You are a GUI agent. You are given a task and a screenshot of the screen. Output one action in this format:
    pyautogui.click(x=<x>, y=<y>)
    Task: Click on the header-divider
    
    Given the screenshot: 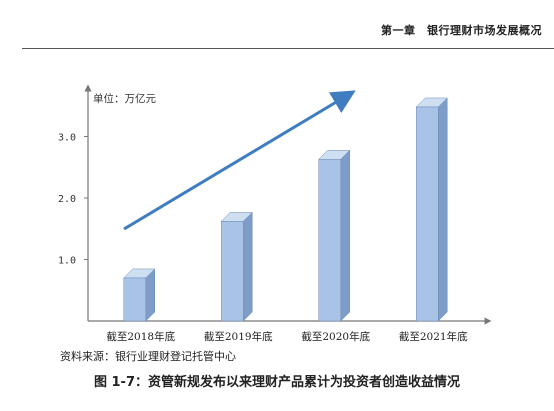 What is the action you would take?
    pyautogui.click(x=288, y=48)
    